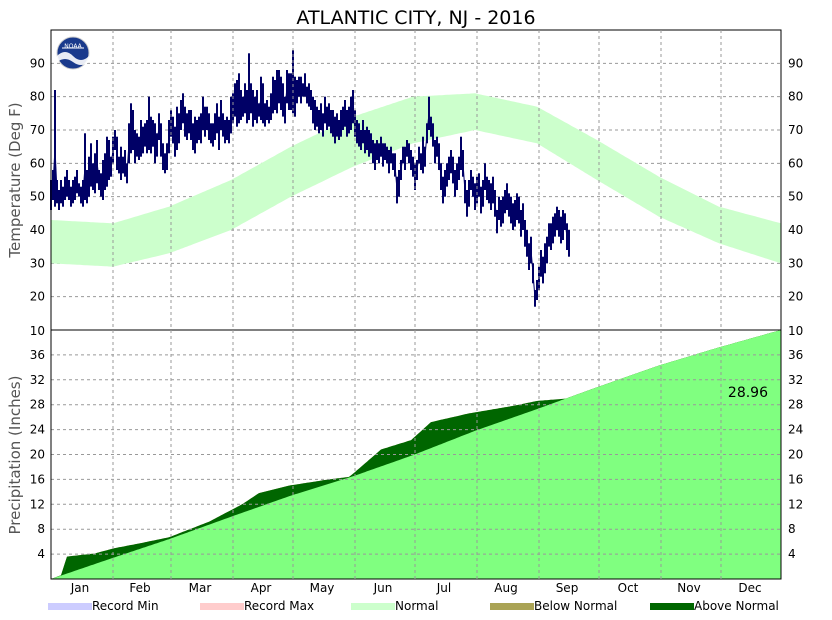  What do you see at coordinates (795, 97) in the screenshot?
I see `temp-ytick-right-80: 80` at bounding box center [795, 97].